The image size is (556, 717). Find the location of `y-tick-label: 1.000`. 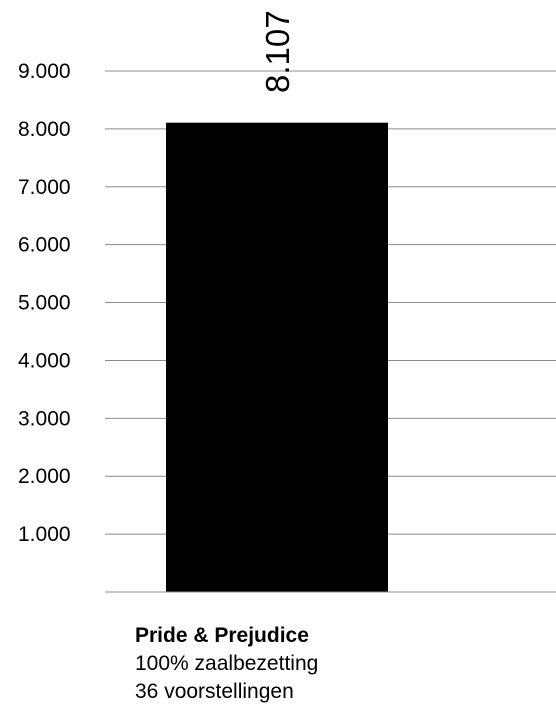

y-tick-label: 1.000 is located at coordinates (44, 534).